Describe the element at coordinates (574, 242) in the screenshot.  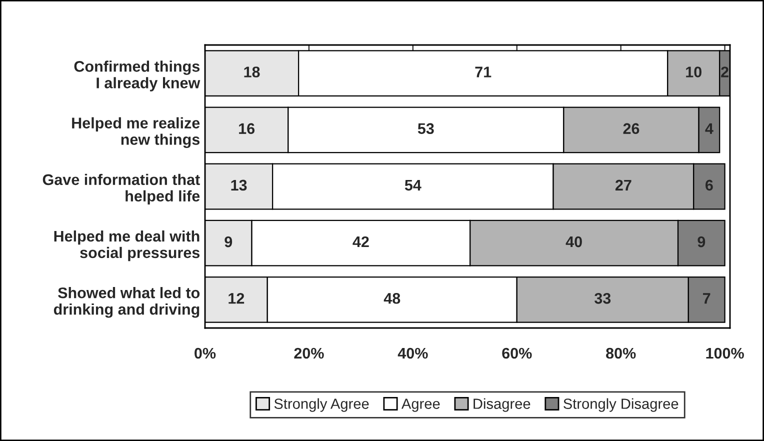
I see `data-label: 40` at that location.